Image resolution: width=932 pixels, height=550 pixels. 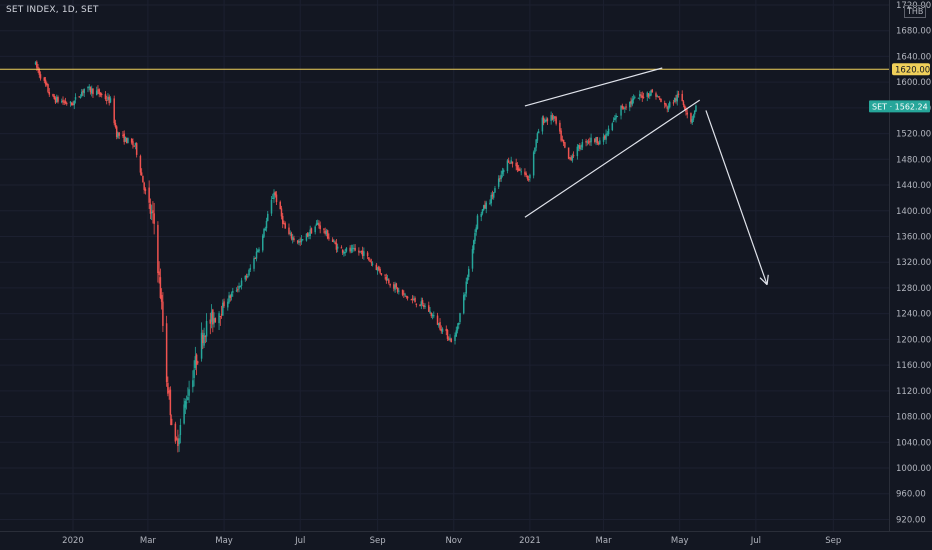 What do you see at coordinates (52, 10) in the screenshot?
I see `chart-title: SET INDEX, 1D, SET` at bounding box center [52, 10].